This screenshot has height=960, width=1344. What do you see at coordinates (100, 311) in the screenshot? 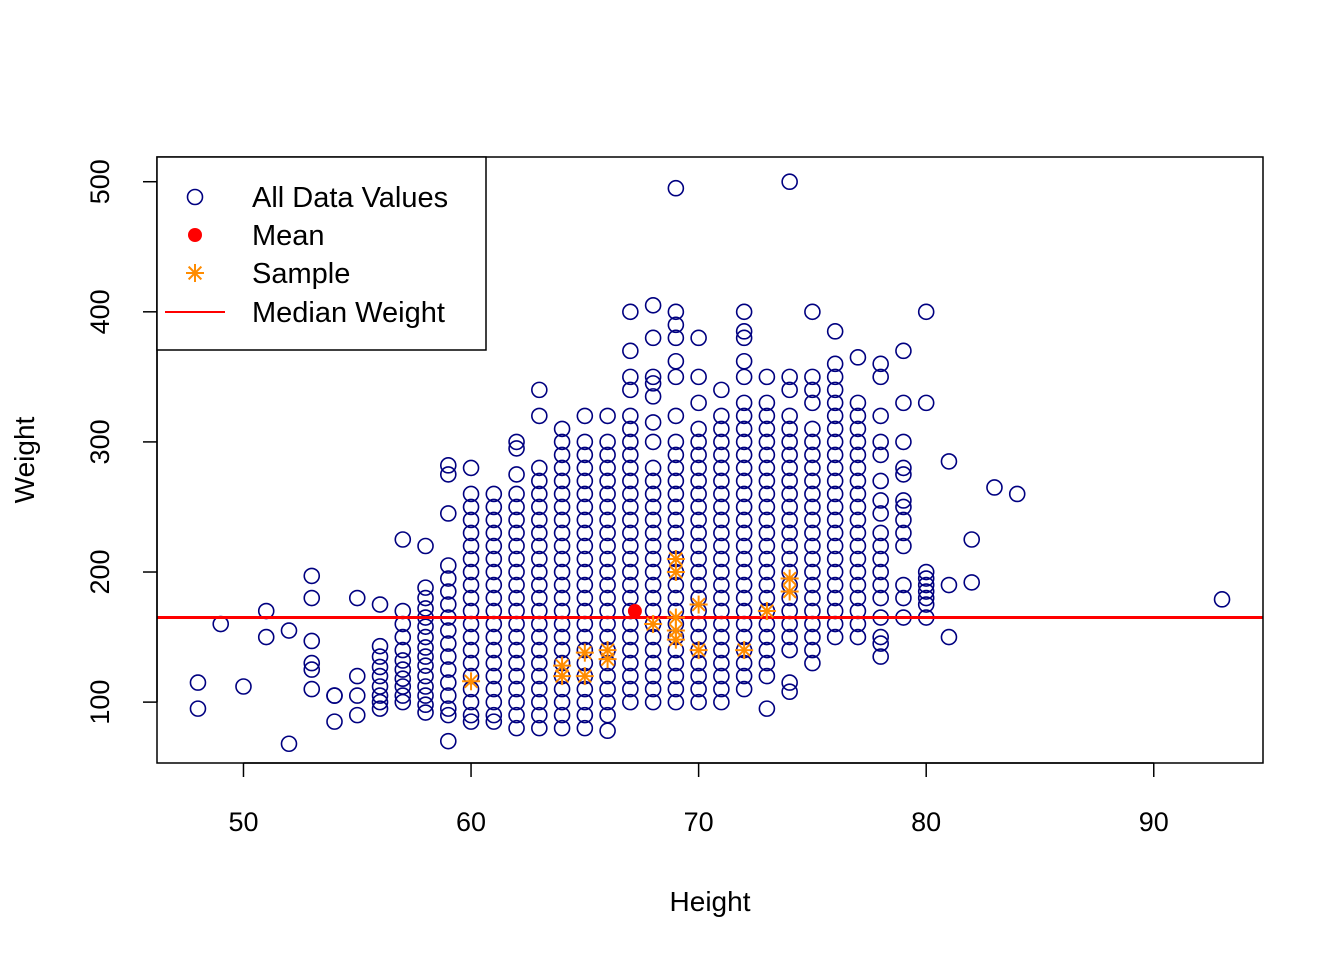
I see `y-tick-label: 400` at bounding box center [100, 311].